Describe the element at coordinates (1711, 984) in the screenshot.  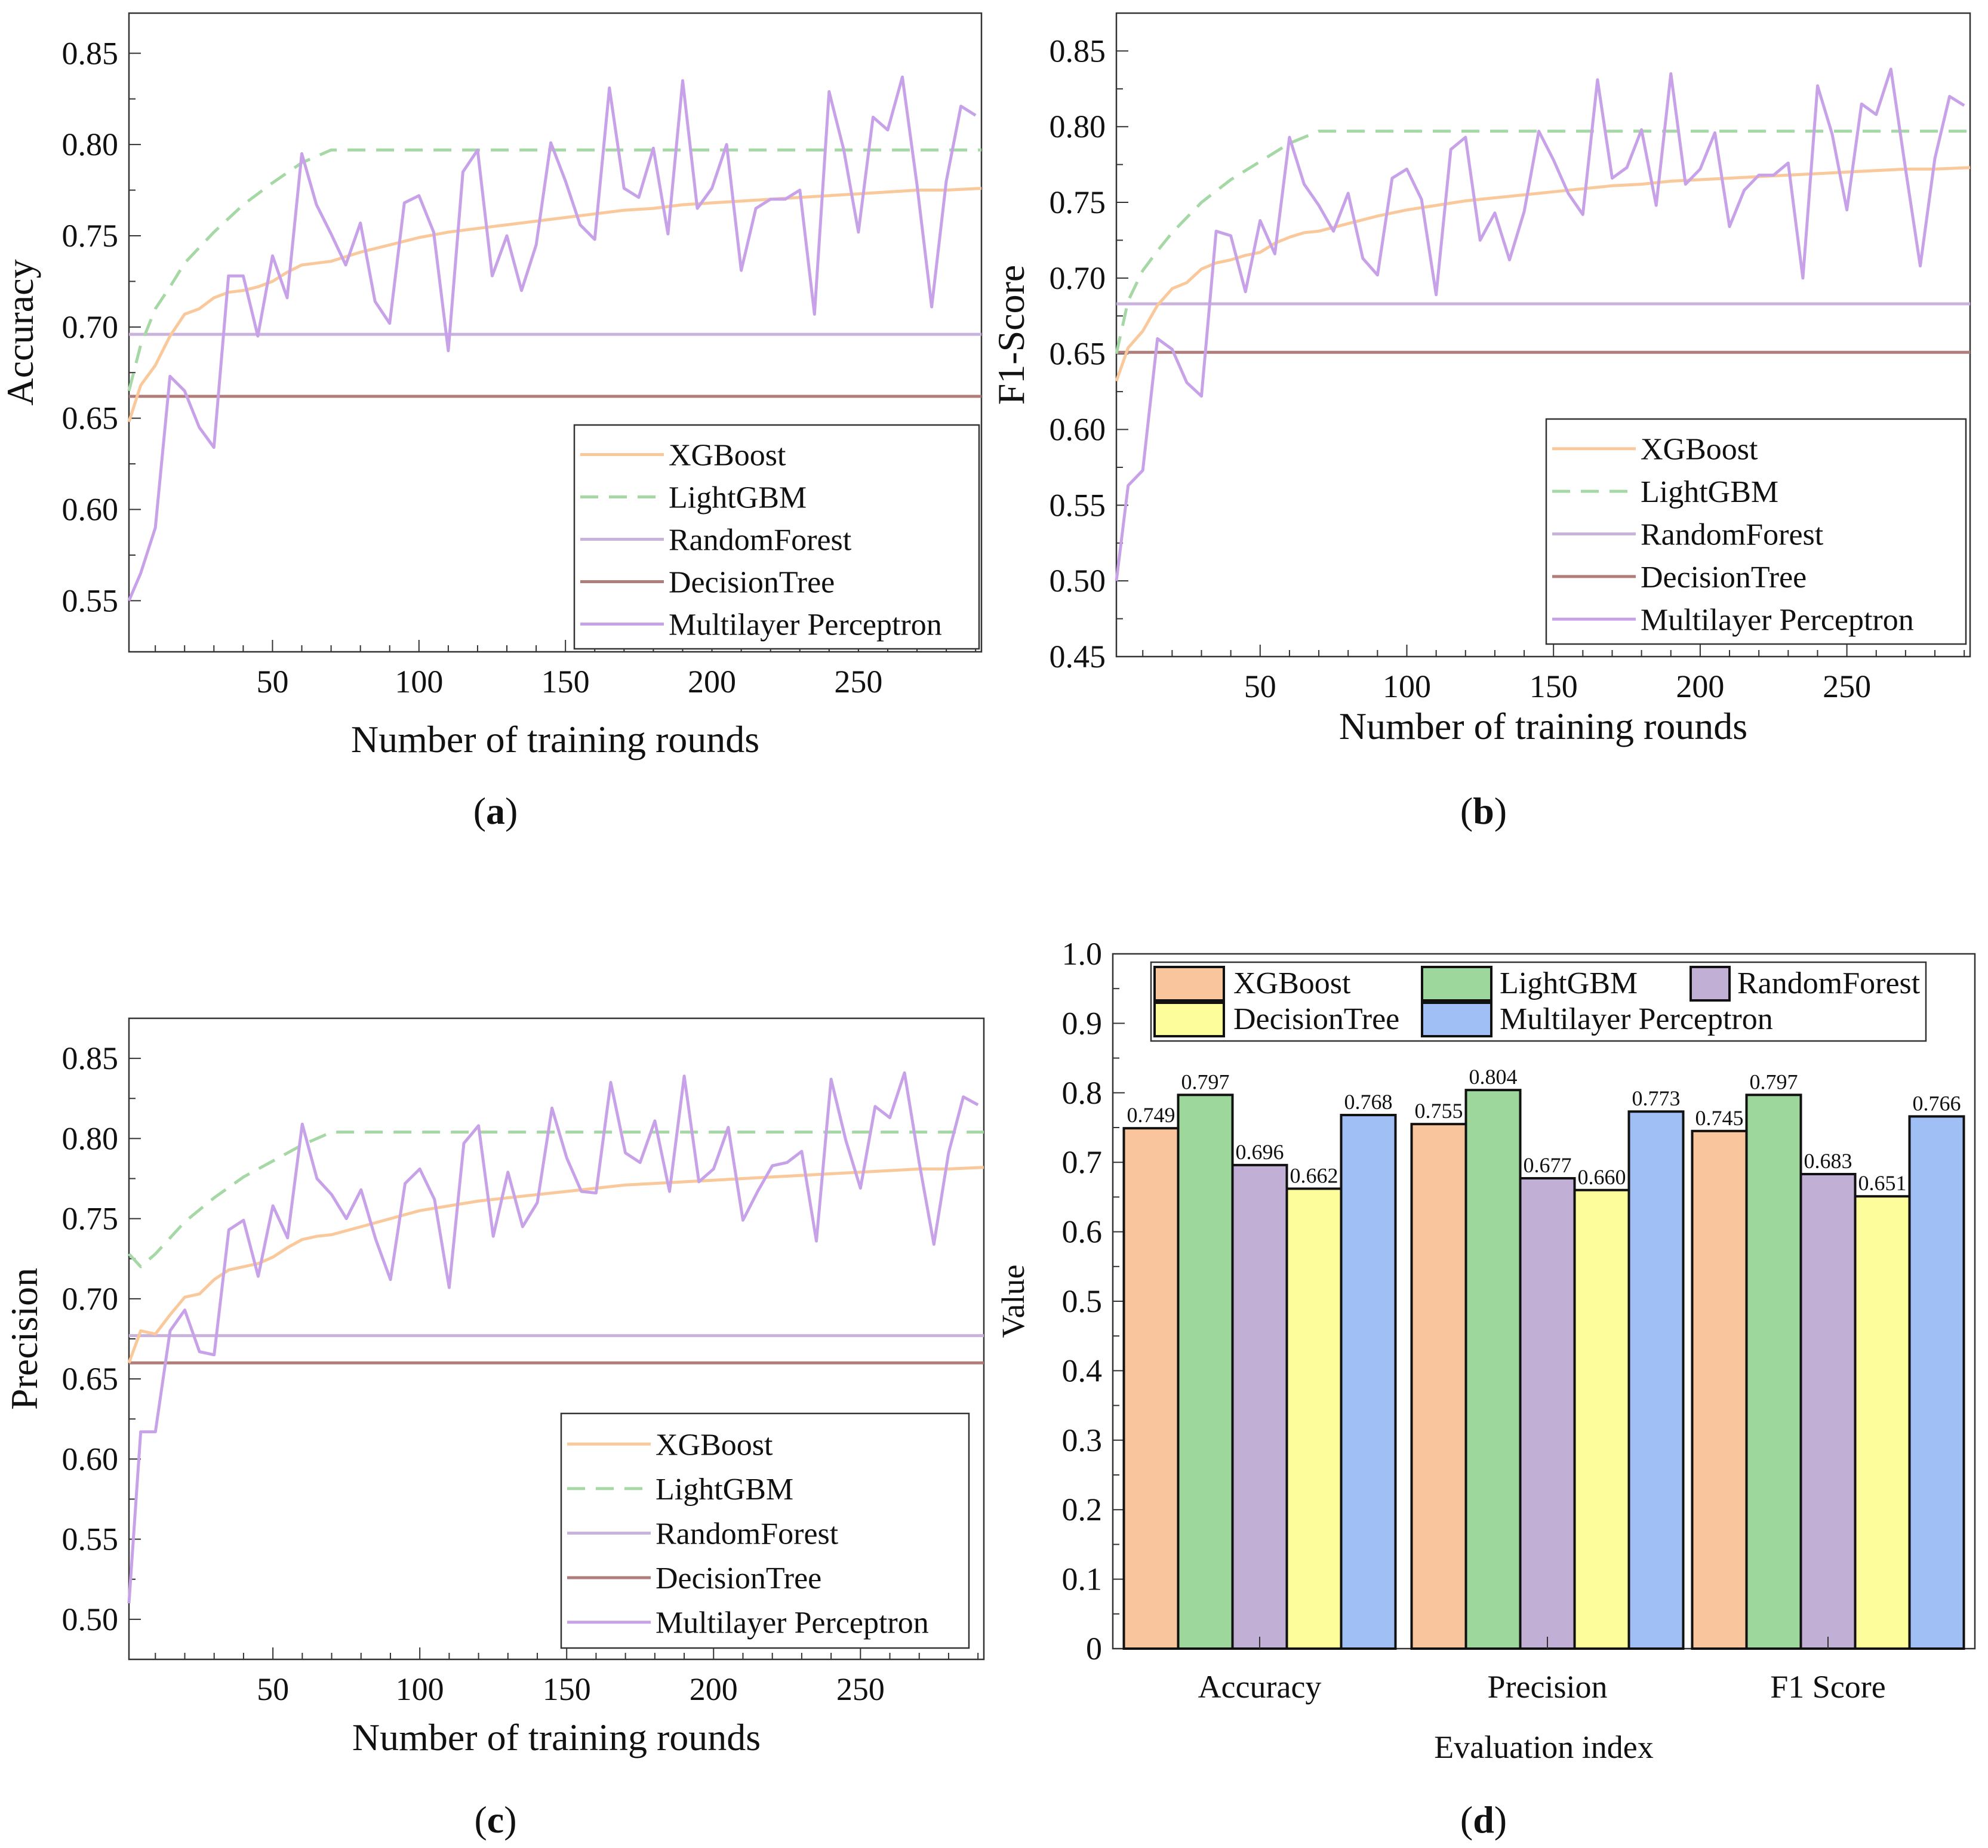
I see `legend-swatch-randomforest` at that location.